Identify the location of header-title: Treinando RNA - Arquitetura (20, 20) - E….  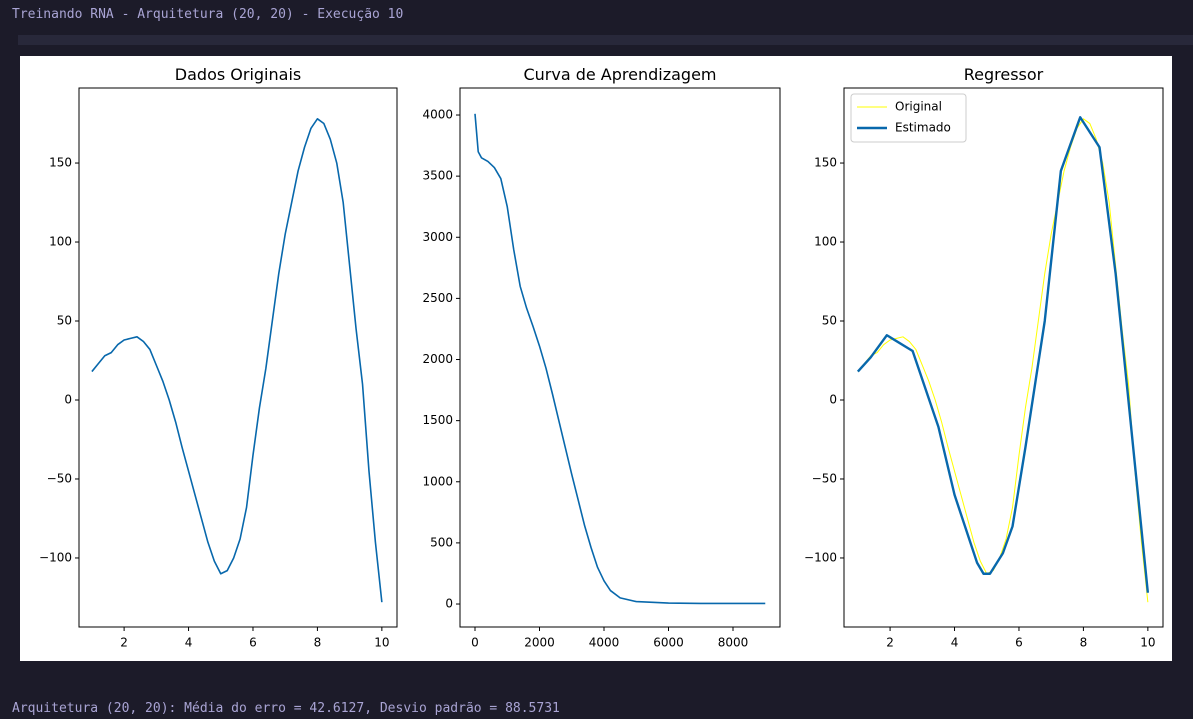
(207, 14).